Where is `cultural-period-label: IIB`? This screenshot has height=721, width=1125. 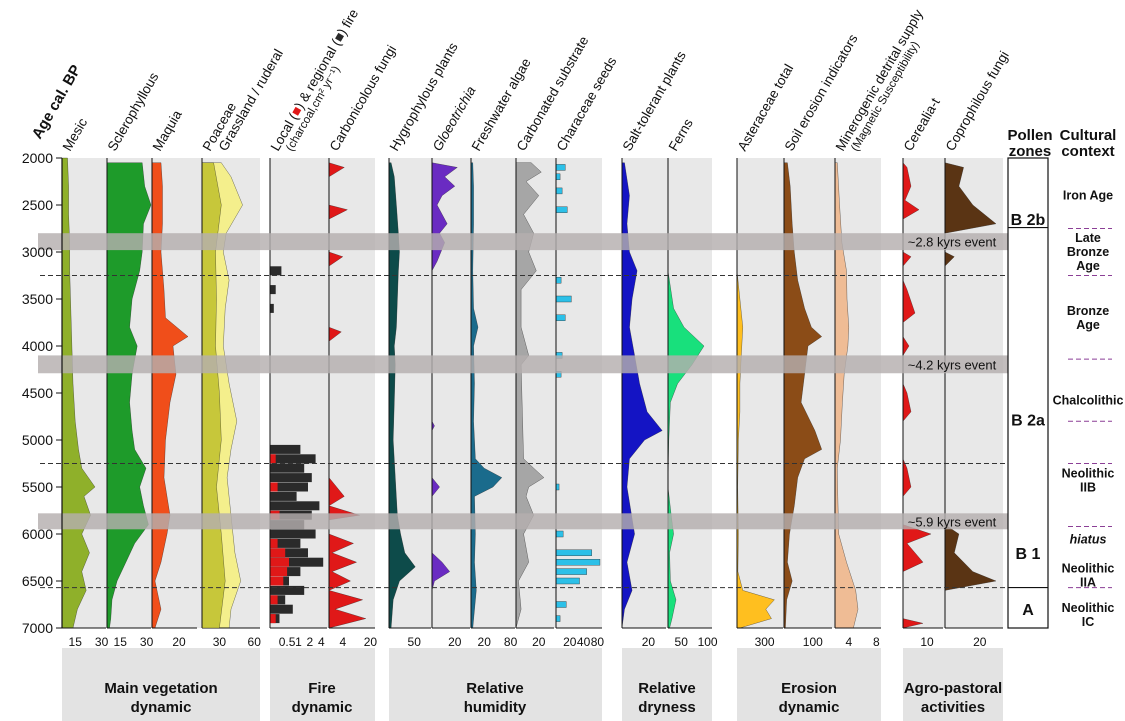
cultural-period-label: IIB is located at coordinates (1088, 487).